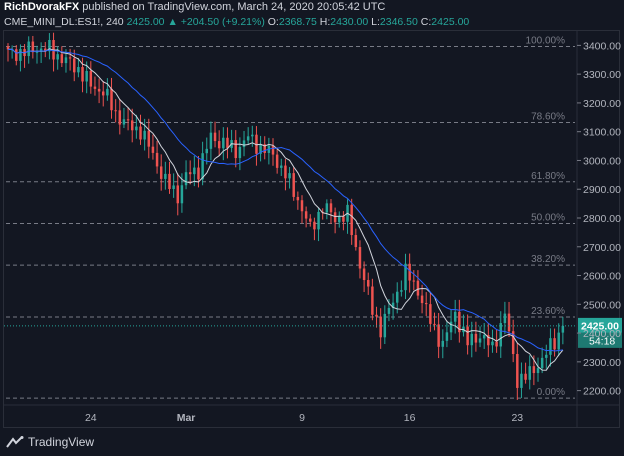 The width and height of the screenshot is (624, 456). What do you see at coordinates (313, 332) in the screenshot?
I see `price-line: 2425.00 54:18` at bounding box center [313, 332].